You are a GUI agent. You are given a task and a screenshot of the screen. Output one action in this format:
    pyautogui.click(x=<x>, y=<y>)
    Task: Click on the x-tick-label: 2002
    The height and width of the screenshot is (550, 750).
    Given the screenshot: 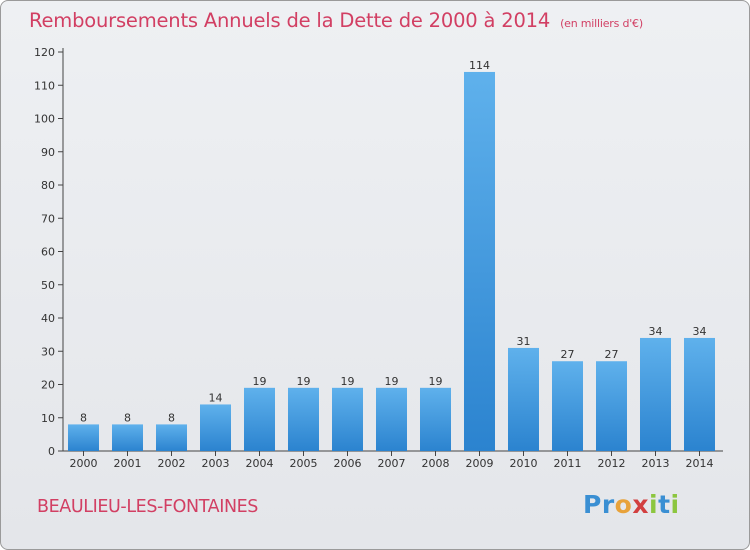 What is the action you would take?
    pyautogui.click(x=172, y=463)
    